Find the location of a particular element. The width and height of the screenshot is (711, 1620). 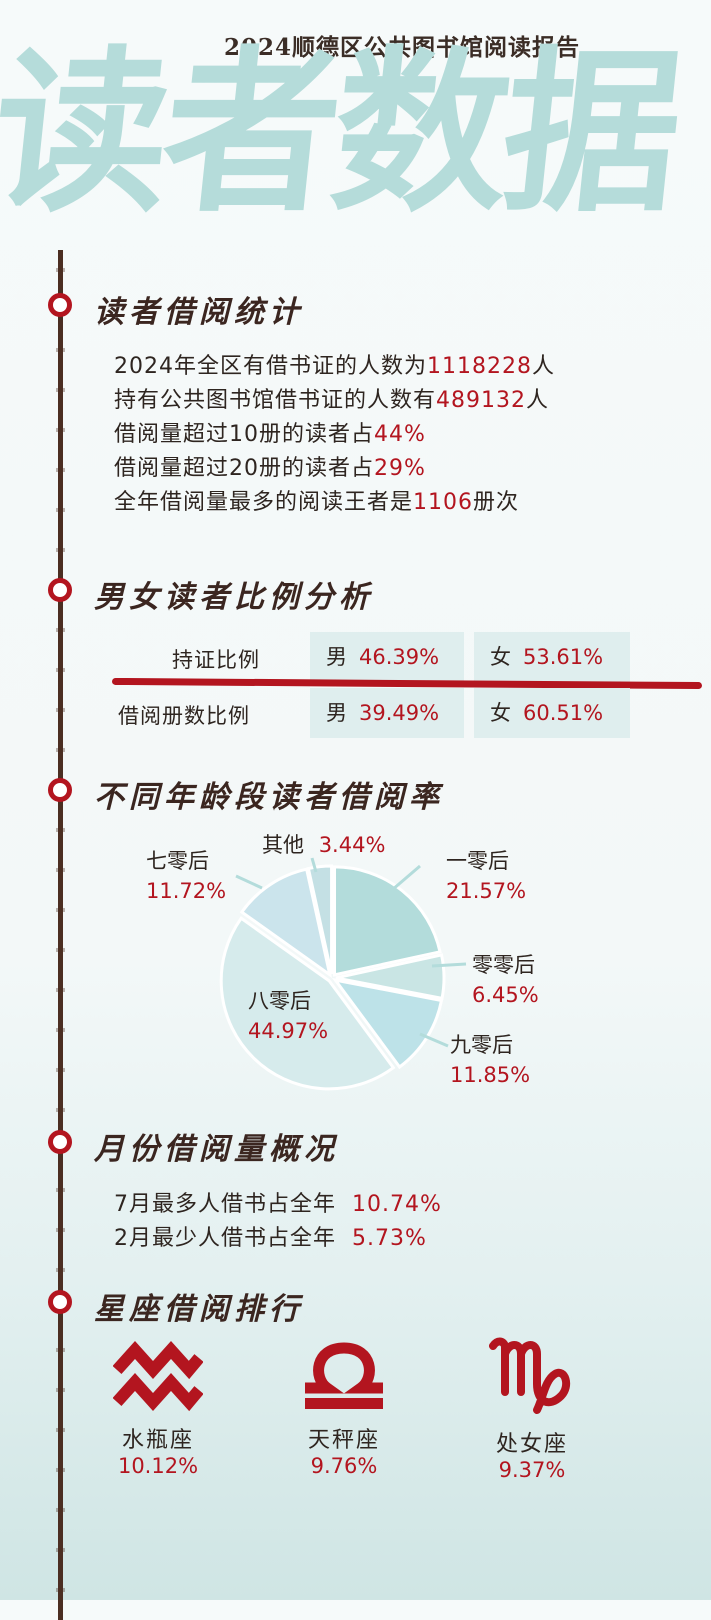

pie-slice-1970s is located at coordinates (286, 923).